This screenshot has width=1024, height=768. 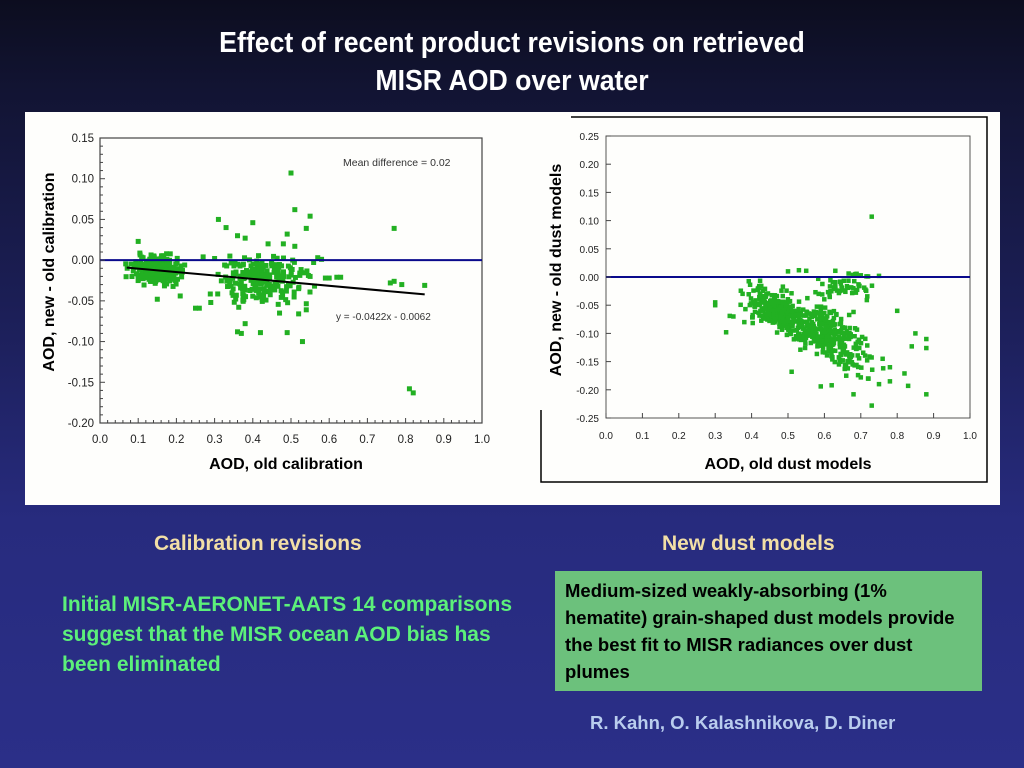 I want to click on right-x-axis-label: AOD, old dust models, so click(x=787, y=464).